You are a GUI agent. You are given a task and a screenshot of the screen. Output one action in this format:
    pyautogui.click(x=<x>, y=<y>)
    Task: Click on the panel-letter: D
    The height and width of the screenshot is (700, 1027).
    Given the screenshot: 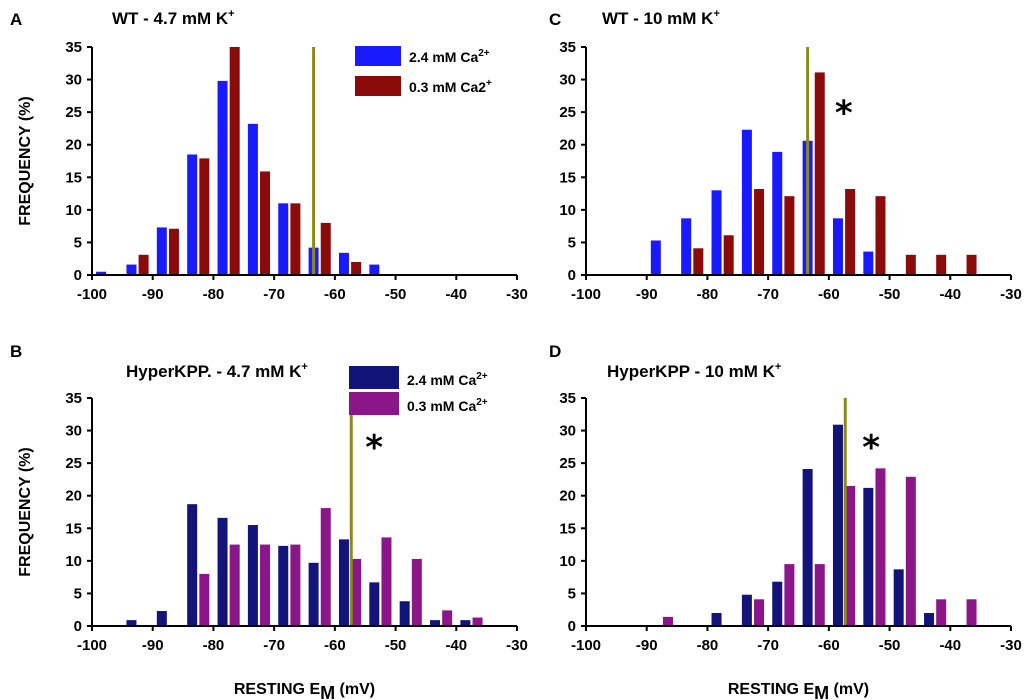 What is the action you would take?
    pyautogui.click(x=555, y=351)
    